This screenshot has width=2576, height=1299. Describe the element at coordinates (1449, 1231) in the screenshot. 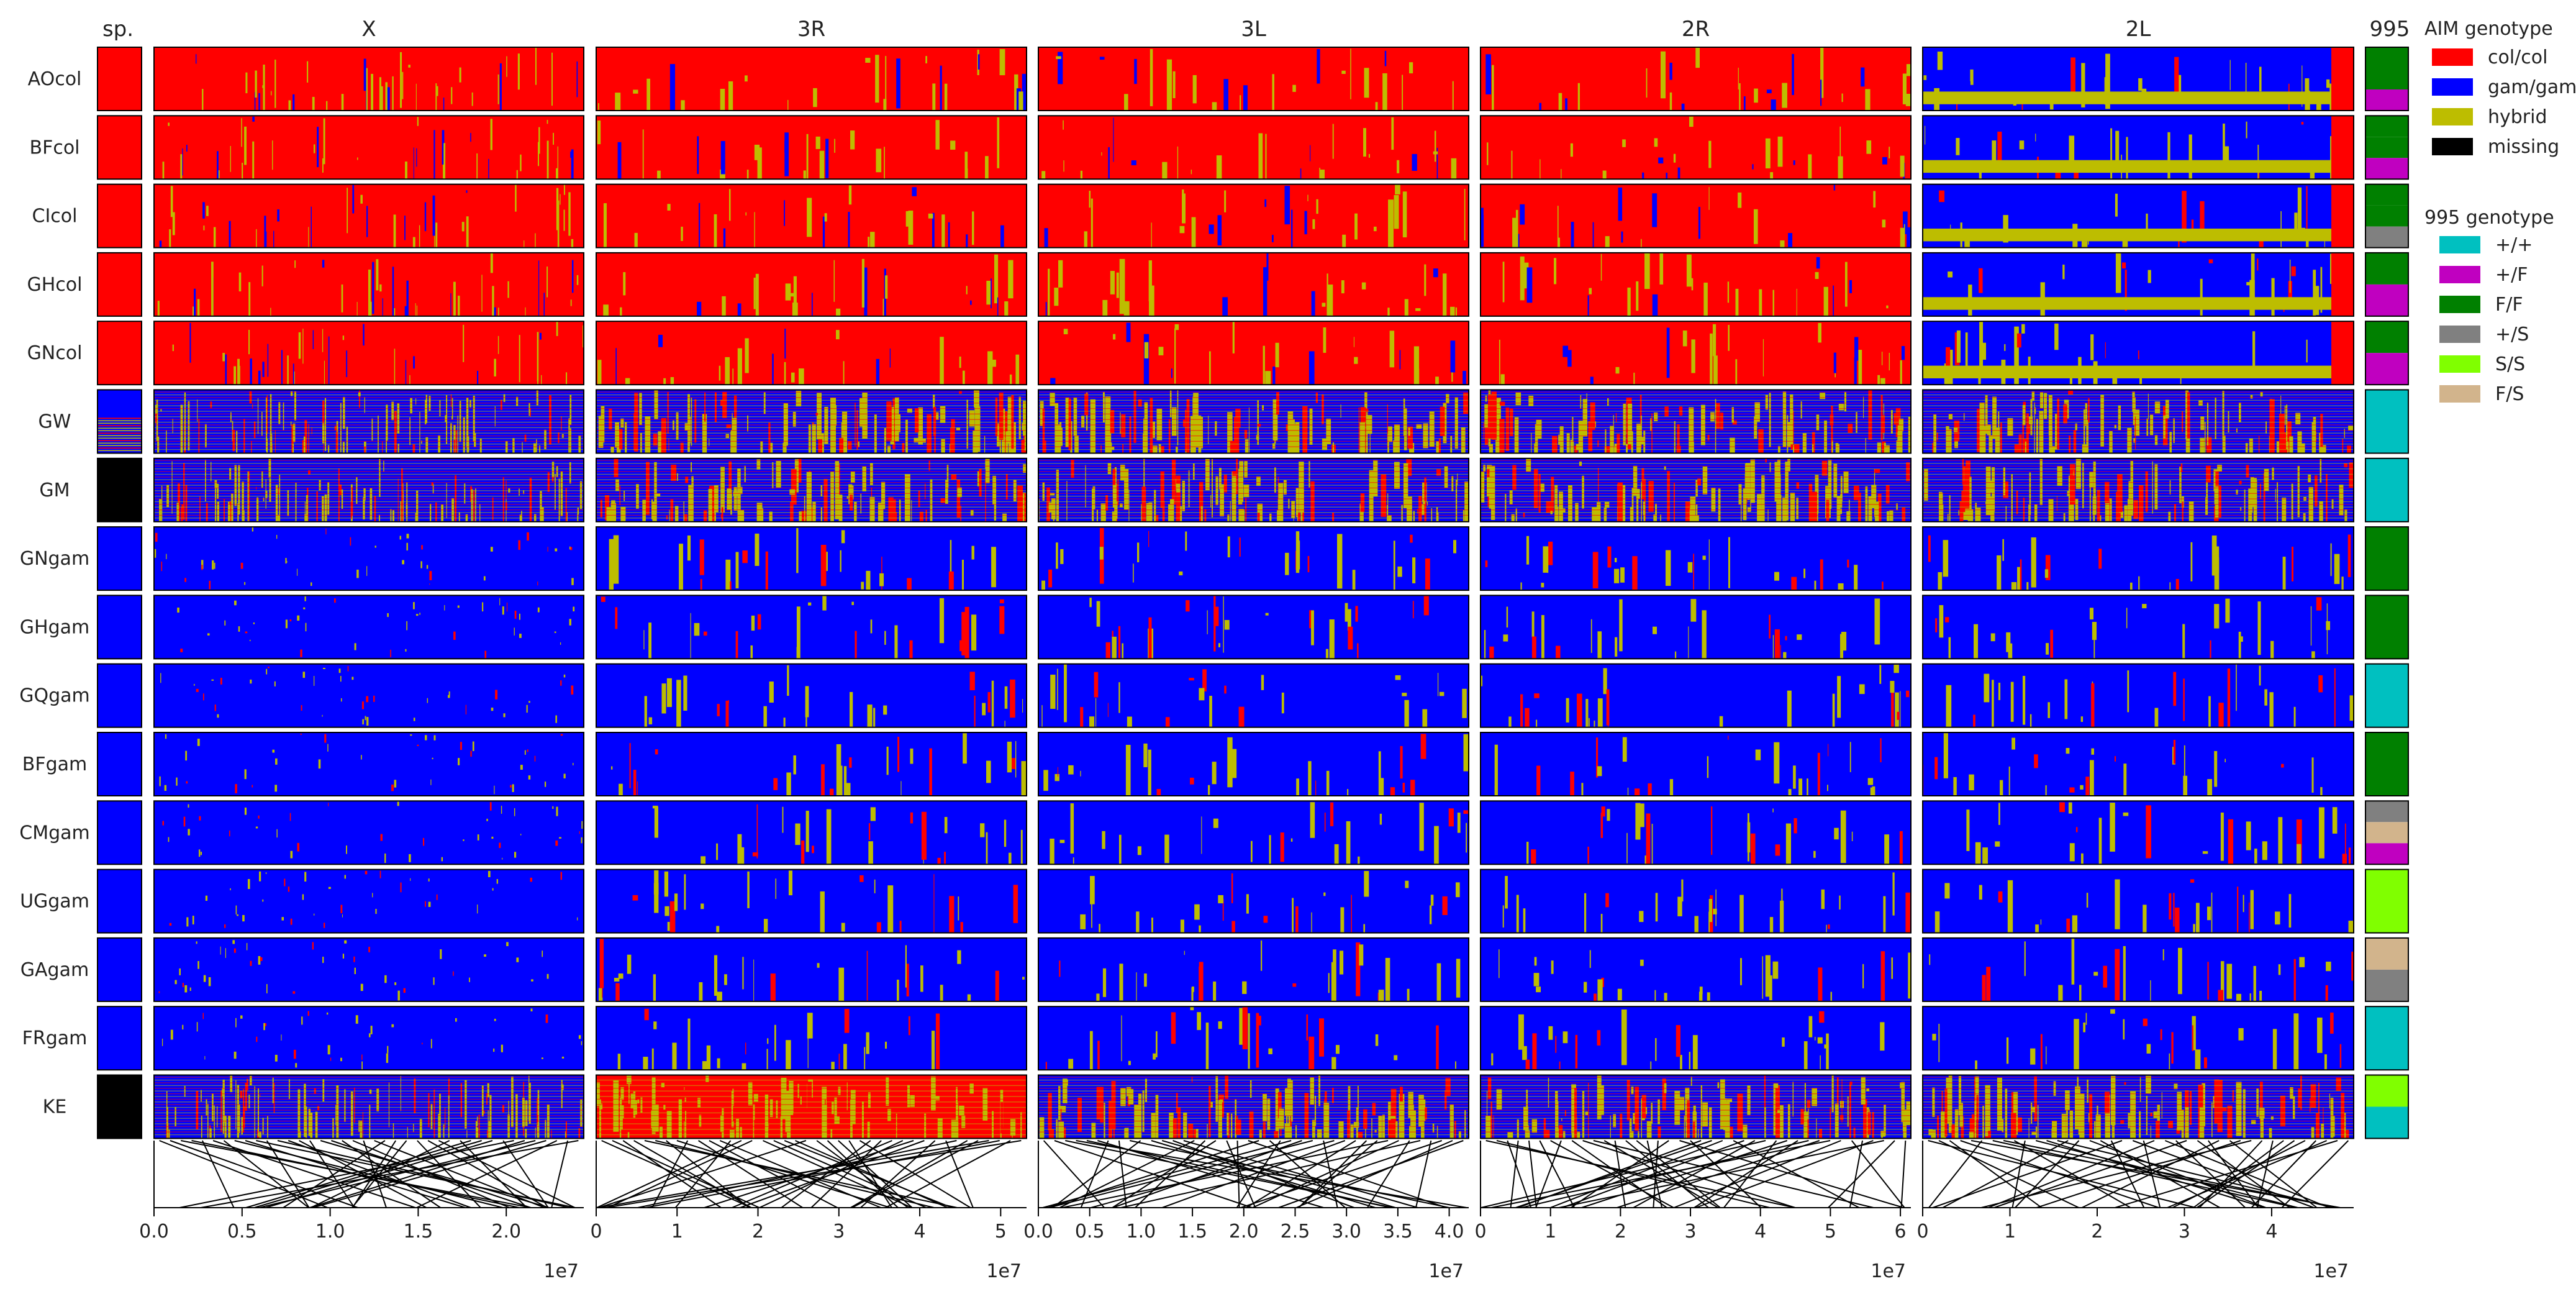

I see `tick-label: 4.0` at that location.